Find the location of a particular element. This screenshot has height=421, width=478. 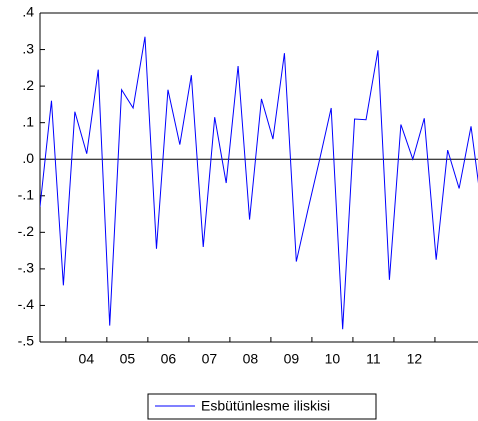

y-tick-label: .3 is located at coordinates (28, 48).